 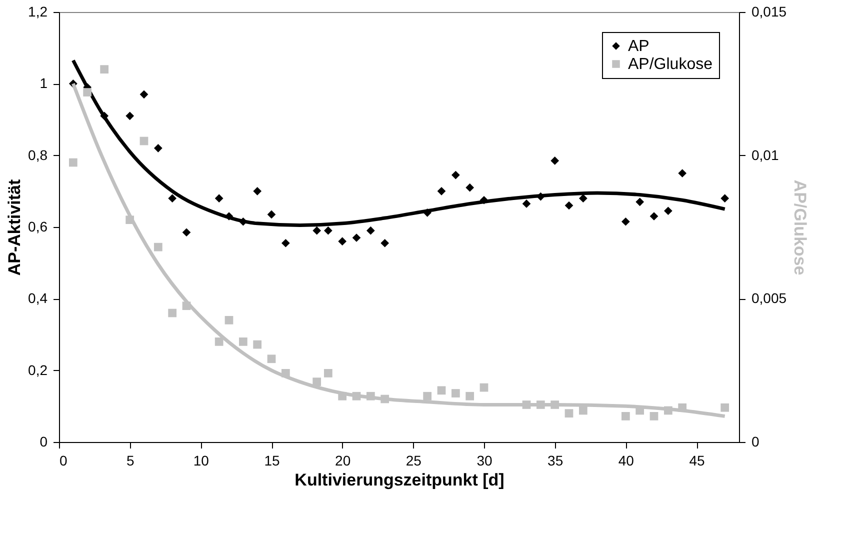 What do you see at coordinates (201, 460) in the screenshot?
I see `x-tick-label: 10` at bounding box center [201, 460].